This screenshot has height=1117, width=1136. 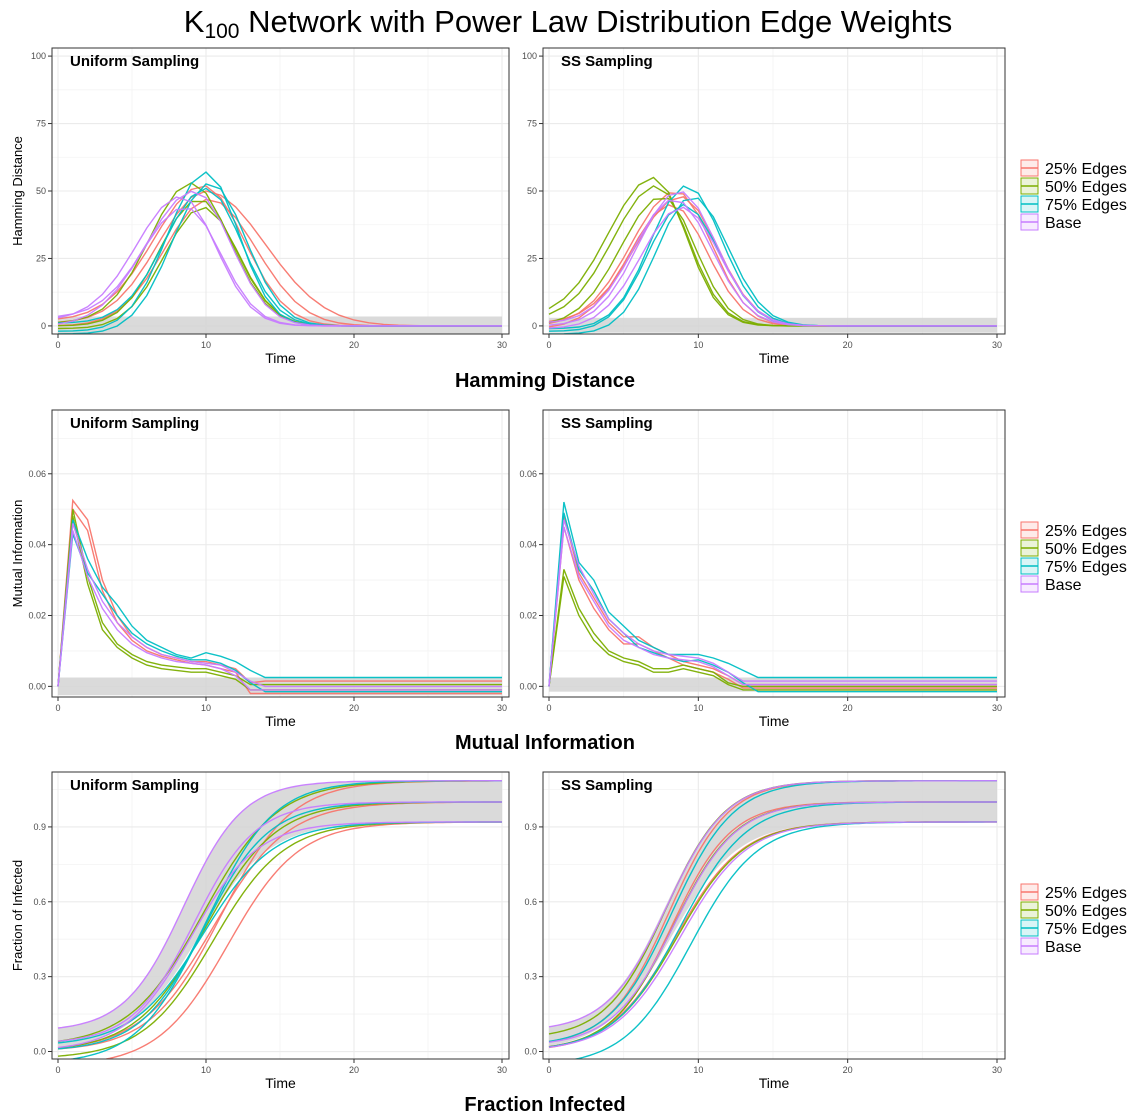 I want to click on legend-label: 50% Edges, so click(x=1086, y=549).